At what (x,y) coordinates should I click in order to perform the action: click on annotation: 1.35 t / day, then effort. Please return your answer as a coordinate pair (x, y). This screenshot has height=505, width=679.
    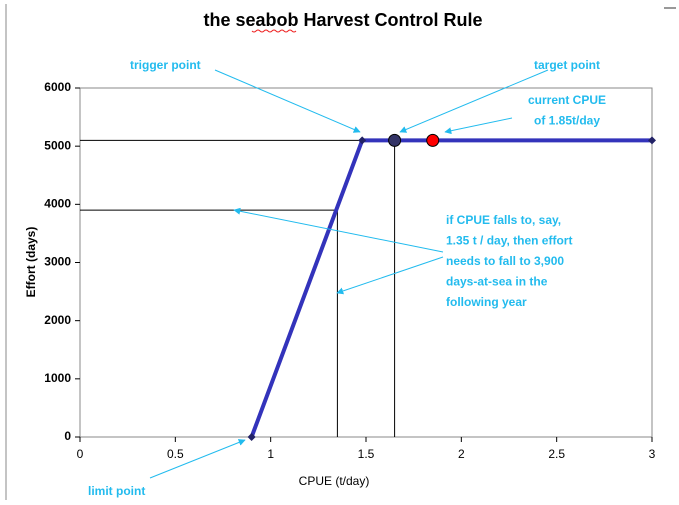
    Looking at the image, I should click on (509, 241).